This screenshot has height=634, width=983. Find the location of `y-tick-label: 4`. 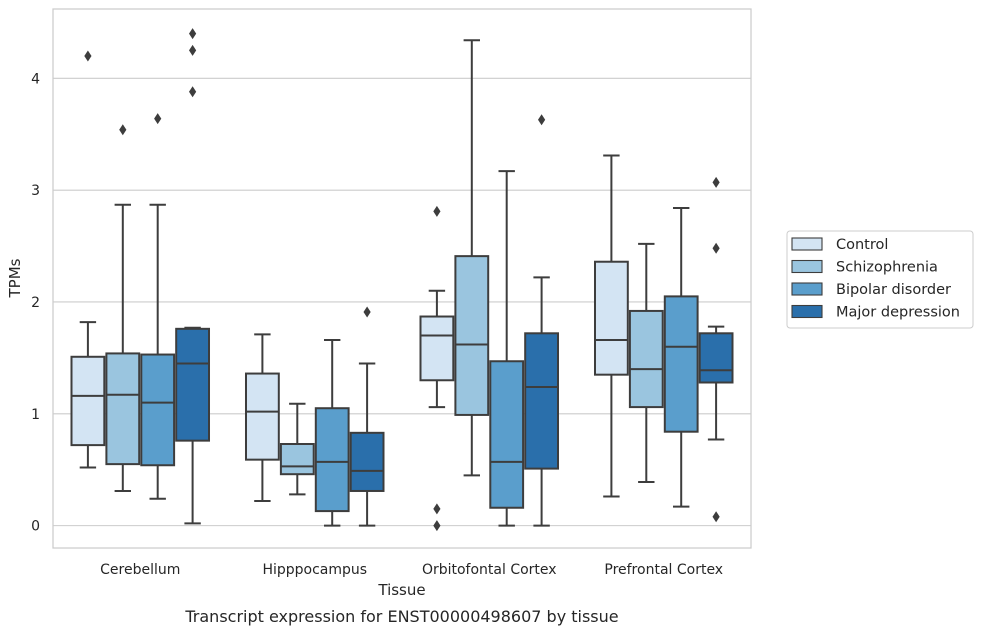

y-tick-label: 4 is located at coordinates (35, 79).